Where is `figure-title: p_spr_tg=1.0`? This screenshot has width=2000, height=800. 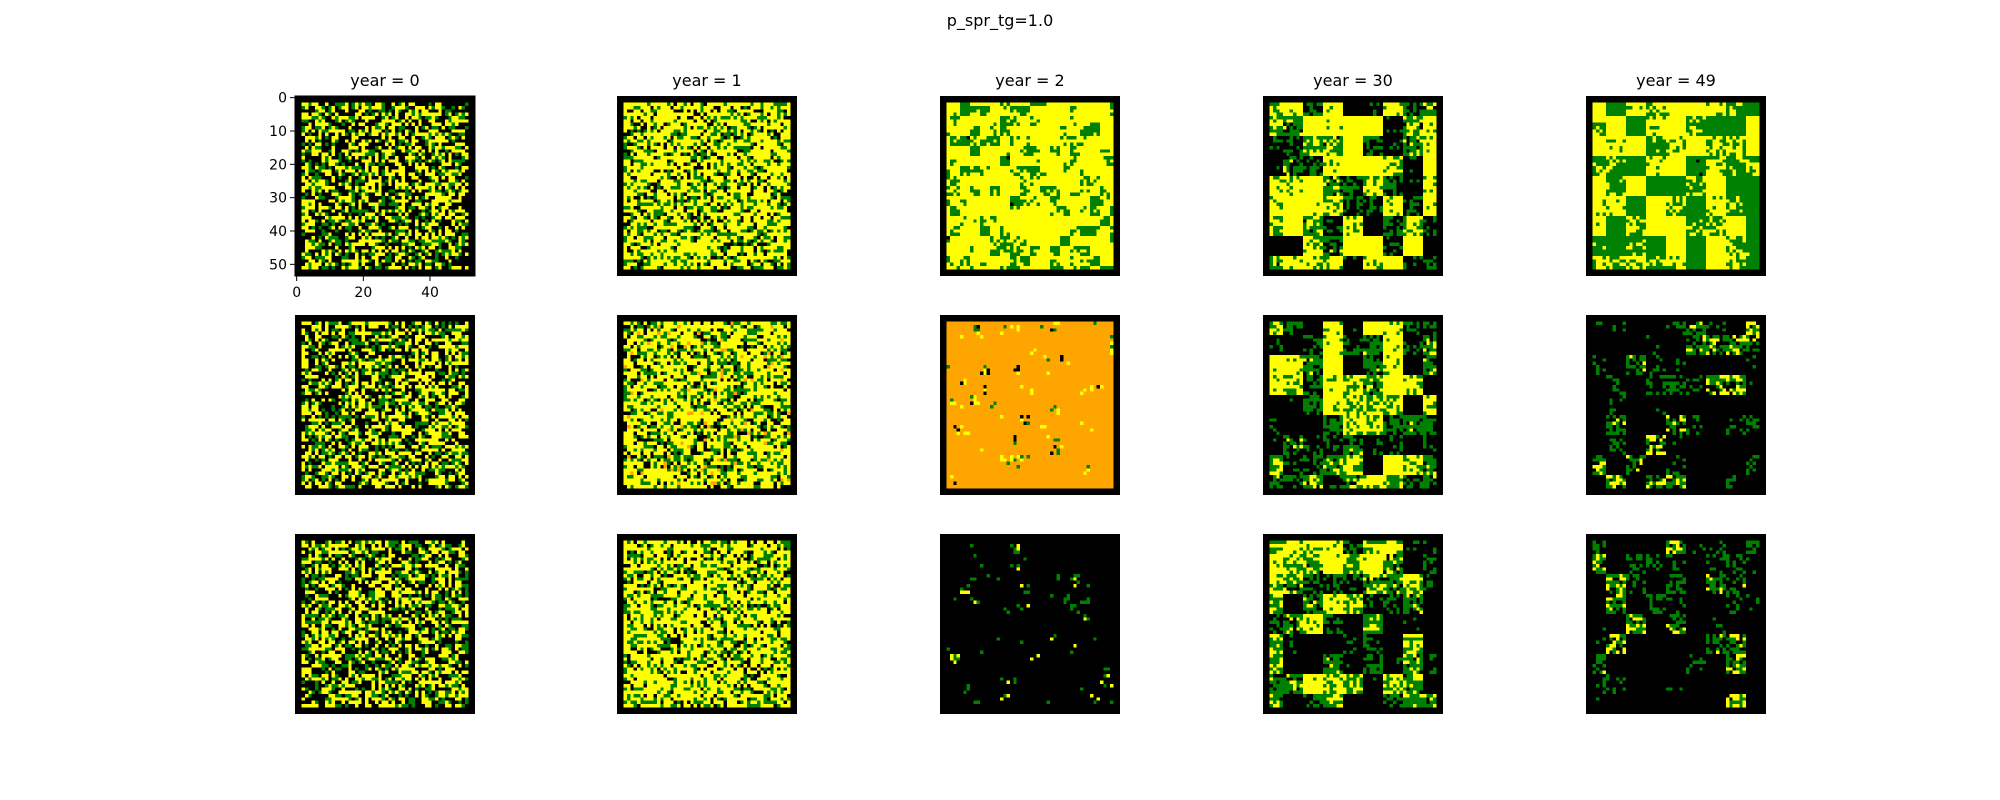
figure-title: p_spr_tg=1.0 is located at coordinates (1000, 20).